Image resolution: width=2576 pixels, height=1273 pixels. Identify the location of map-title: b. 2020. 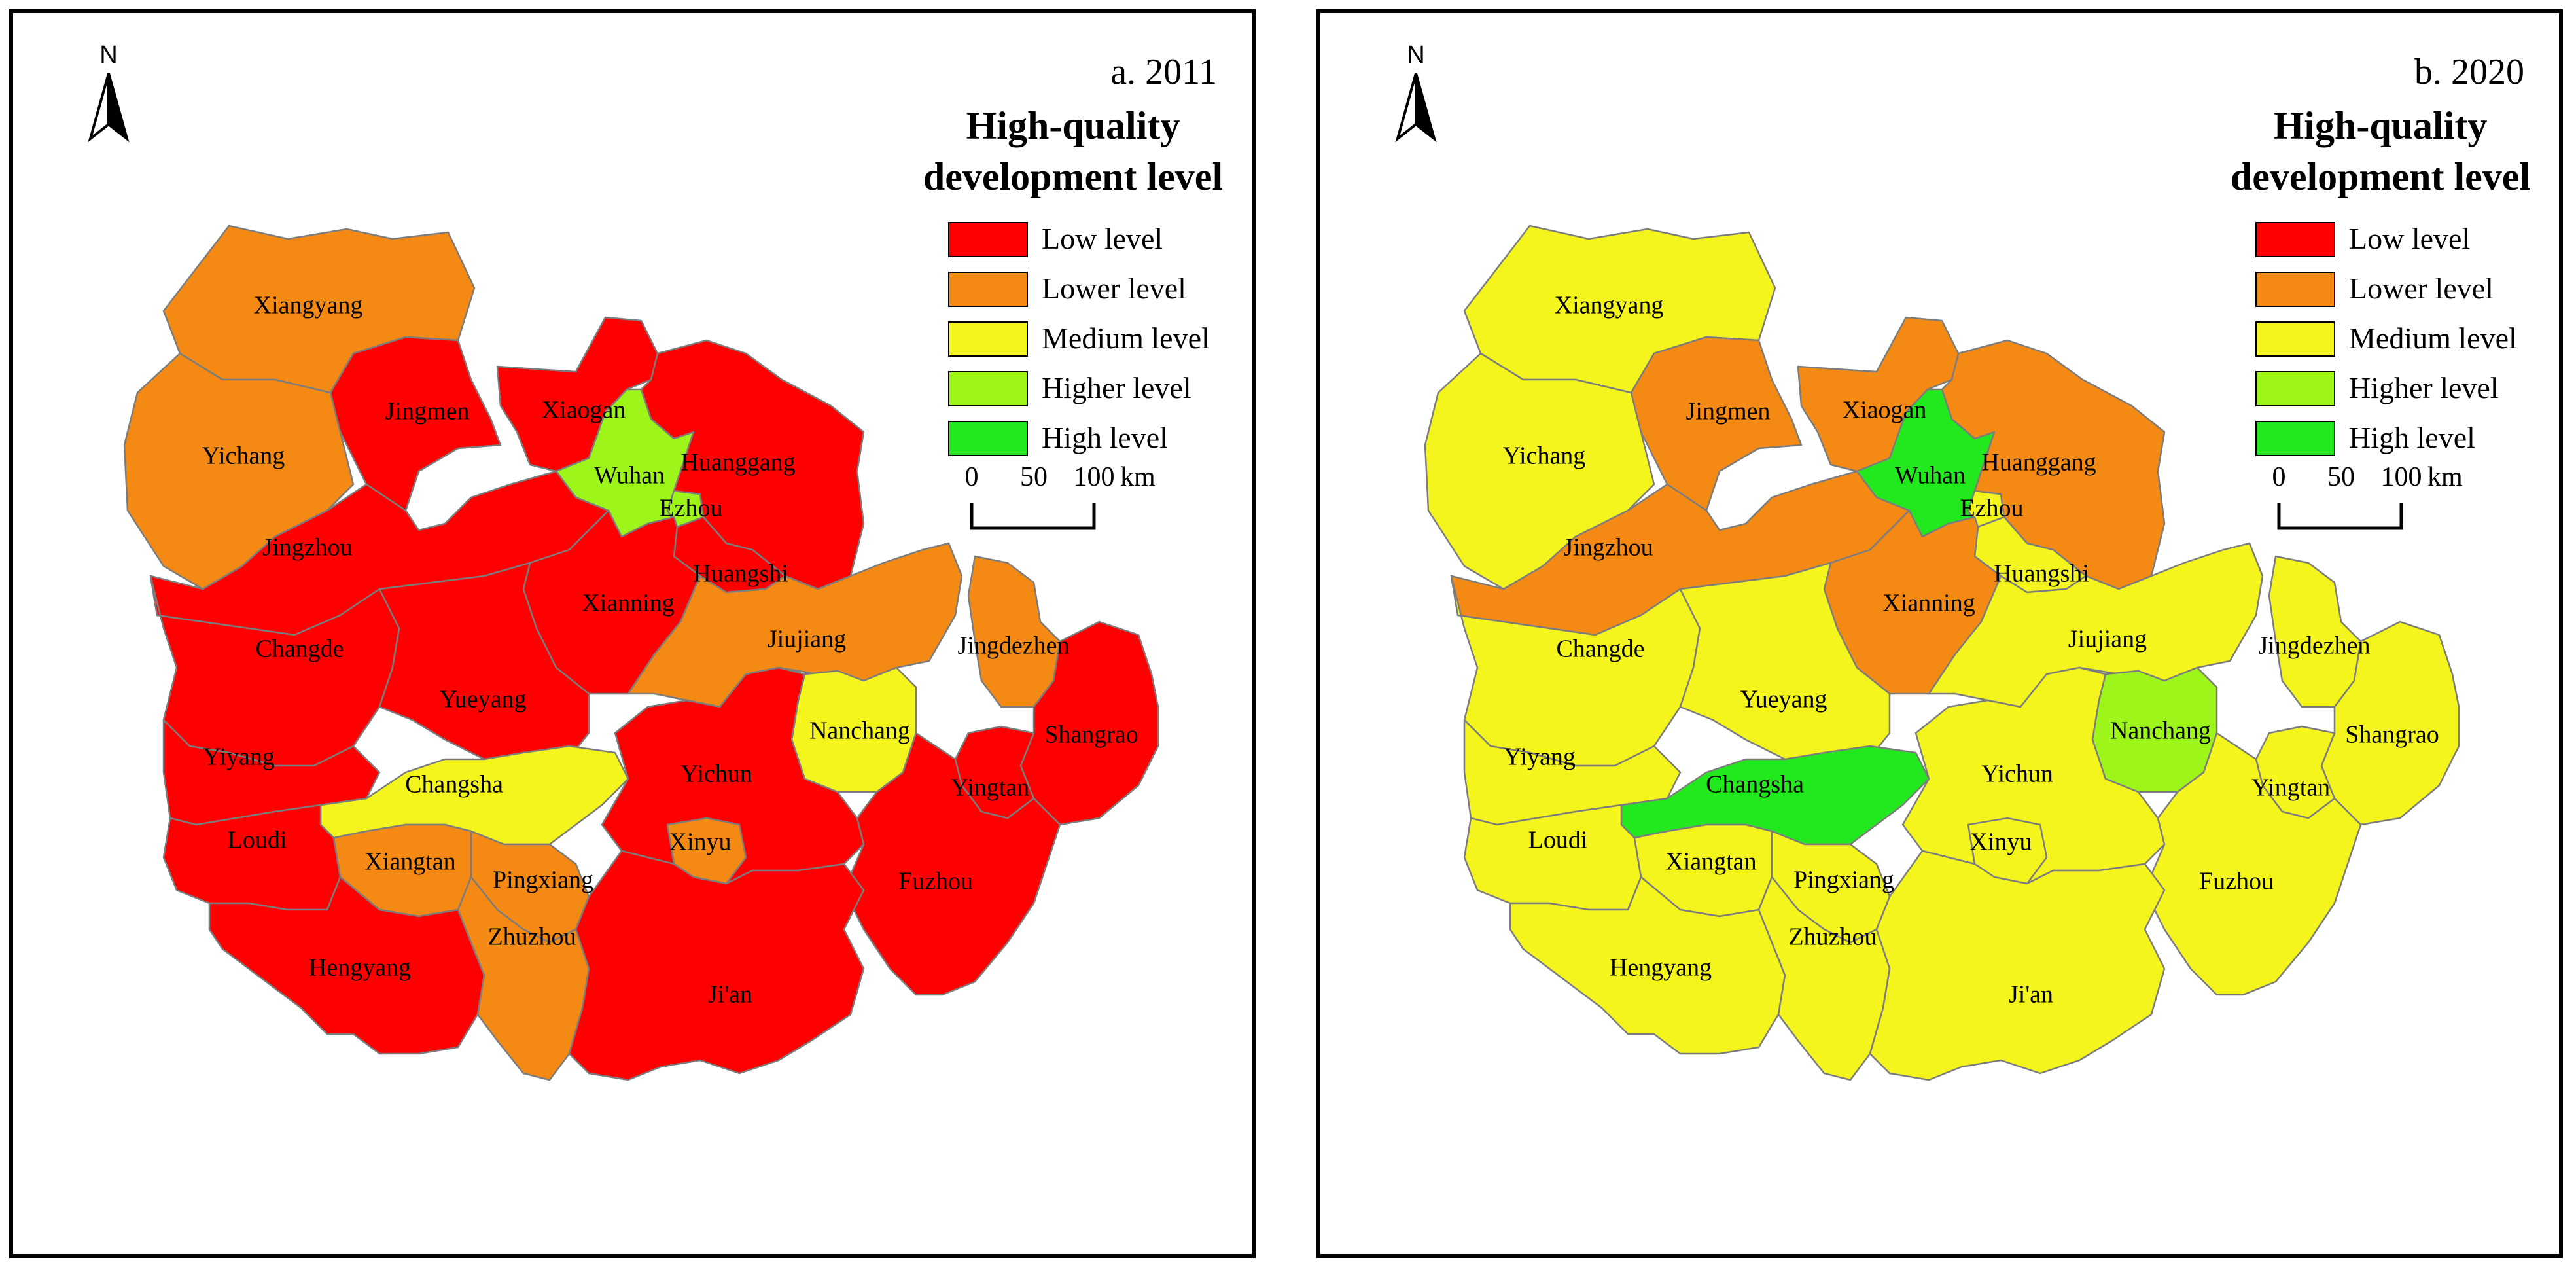
(2469, 72).